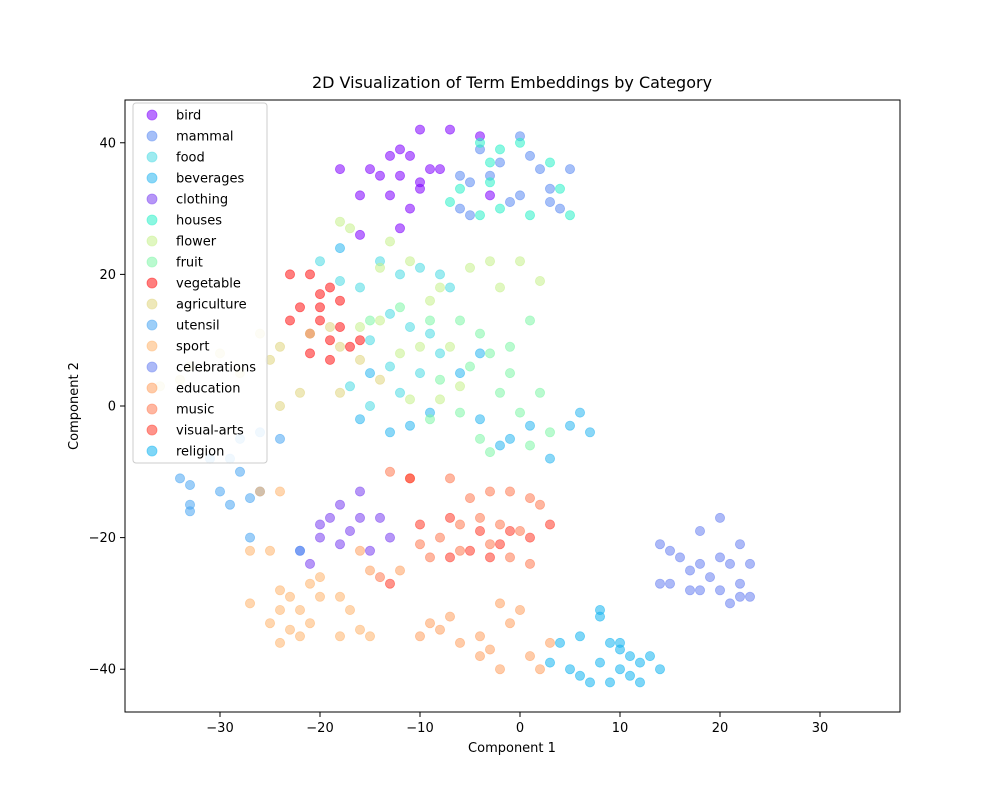 The height and width of the screenshot is (800, 1000). What do you see at coordinates (107, 275) in the screenshot?
I see `y-tick-label: 20` at bounding box center [107, 275].